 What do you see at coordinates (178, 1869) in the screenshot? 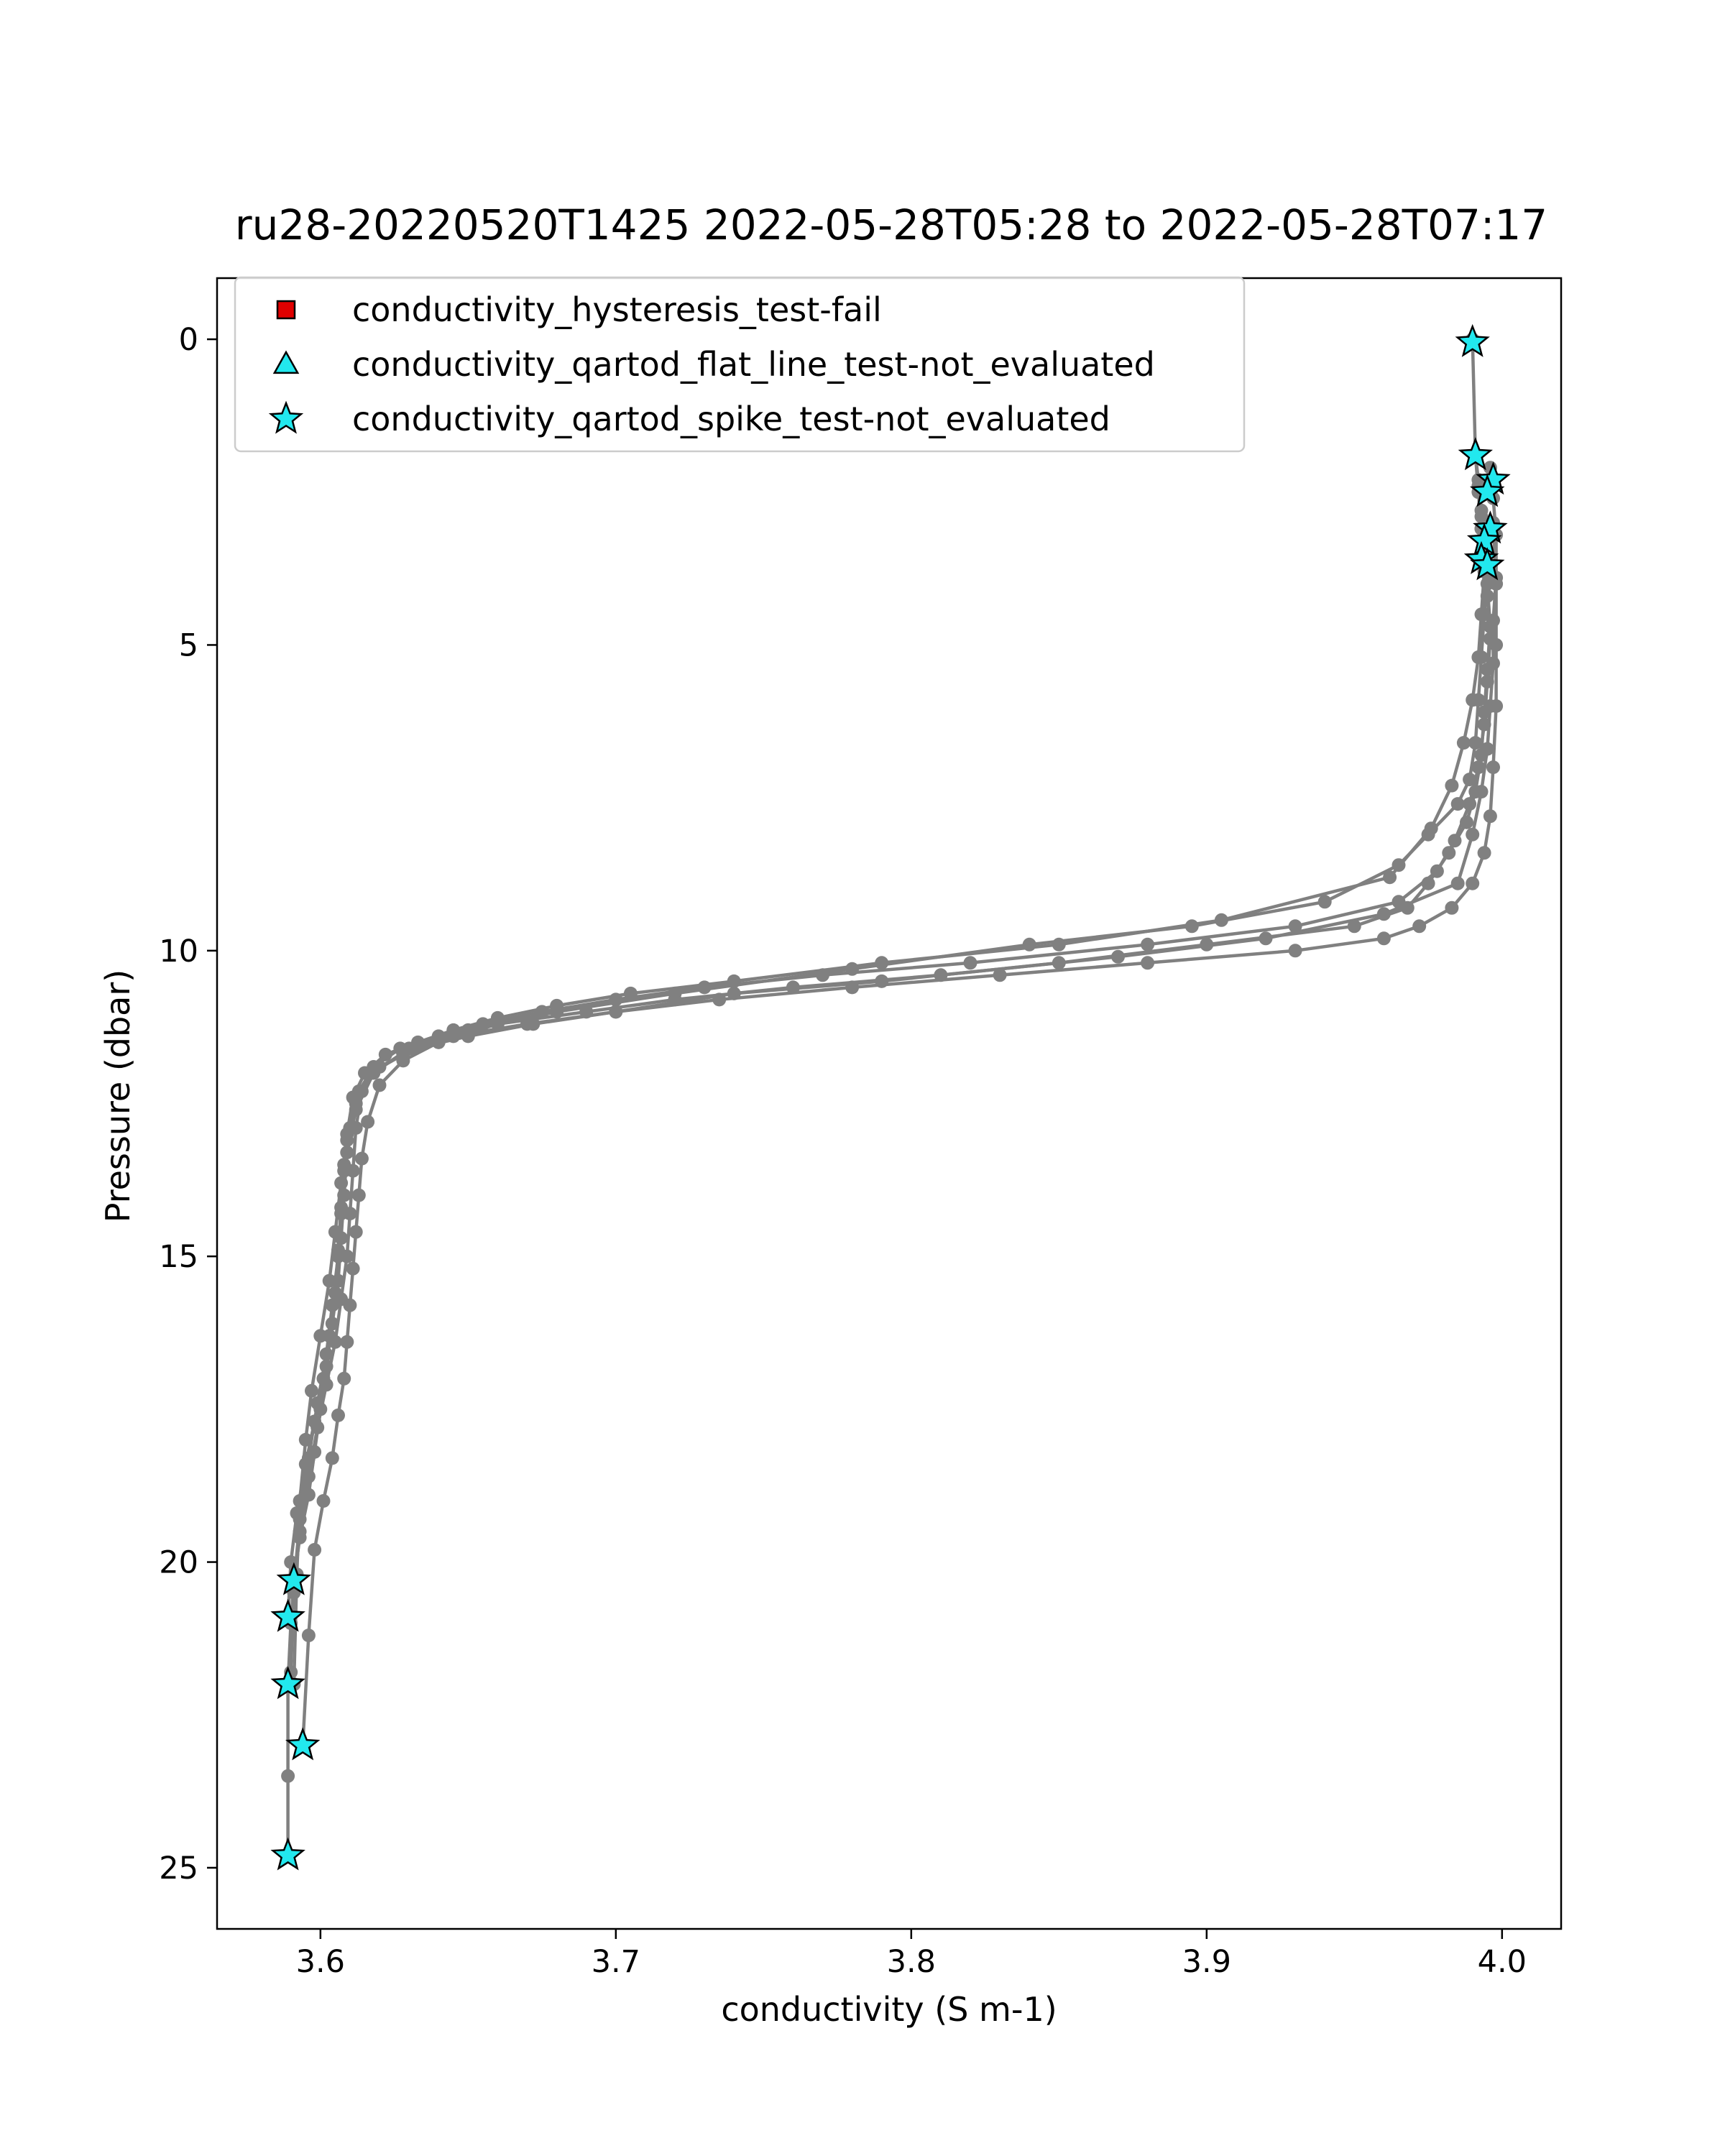
I see `y-tick-label: 25` at bounding box center [178, 1869].